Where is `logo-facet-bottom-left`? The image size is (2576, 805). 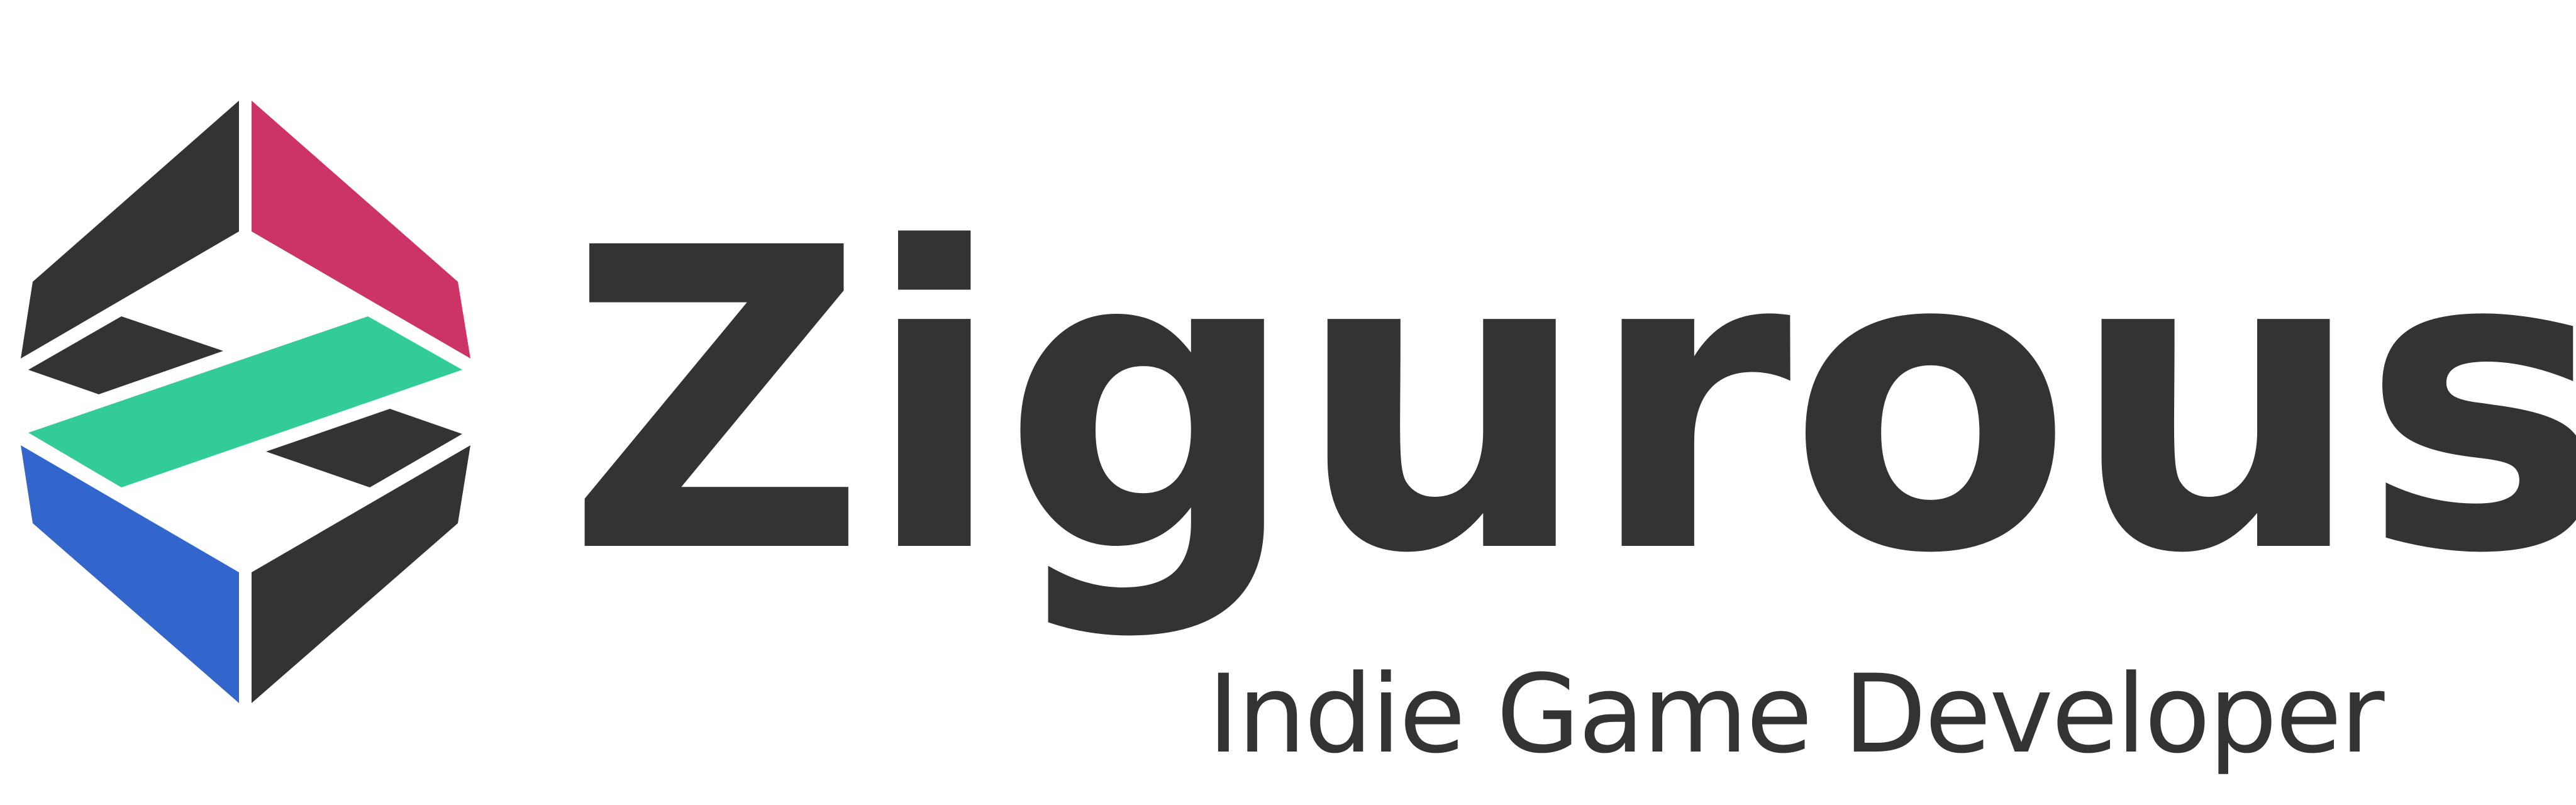 logo-facet-bottom-left is located at coordinates (130, 574).